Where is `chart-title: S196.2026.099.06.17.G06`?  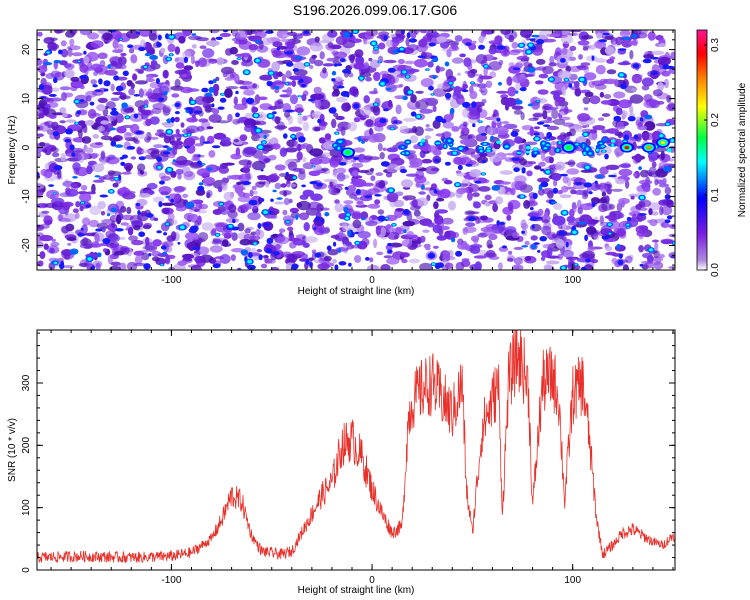
chart-title: S196.2026.099.06.17.G06 is located at coordinates (375, 10).